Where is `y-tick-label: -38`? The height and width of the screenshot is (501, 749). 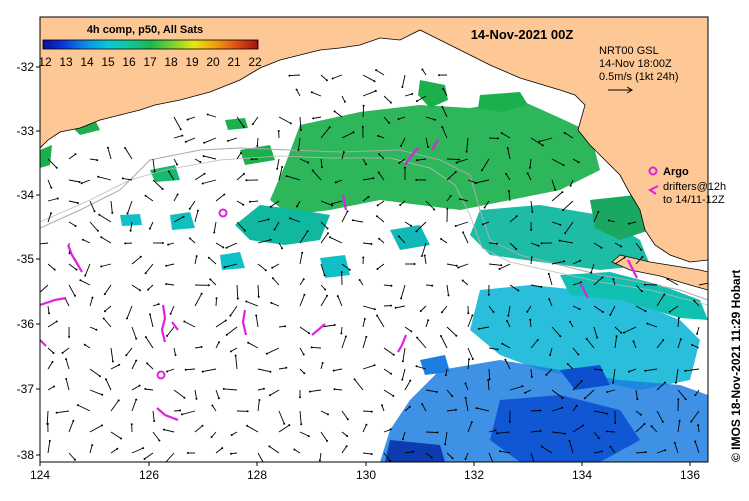
y-tick-label: -38 is located at coordinates (26, 455).